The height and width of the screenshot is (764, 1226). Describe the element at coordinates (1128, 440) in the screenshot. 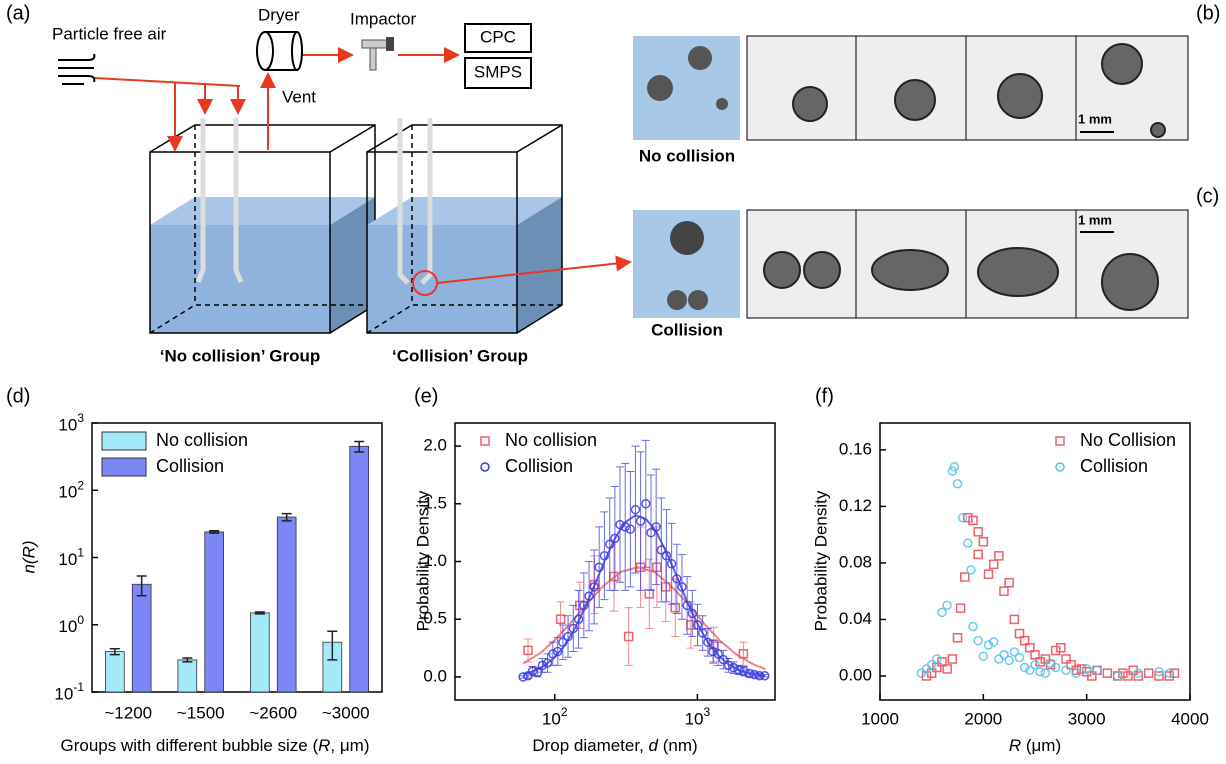

I see `legend-label: No Collision` at that location.